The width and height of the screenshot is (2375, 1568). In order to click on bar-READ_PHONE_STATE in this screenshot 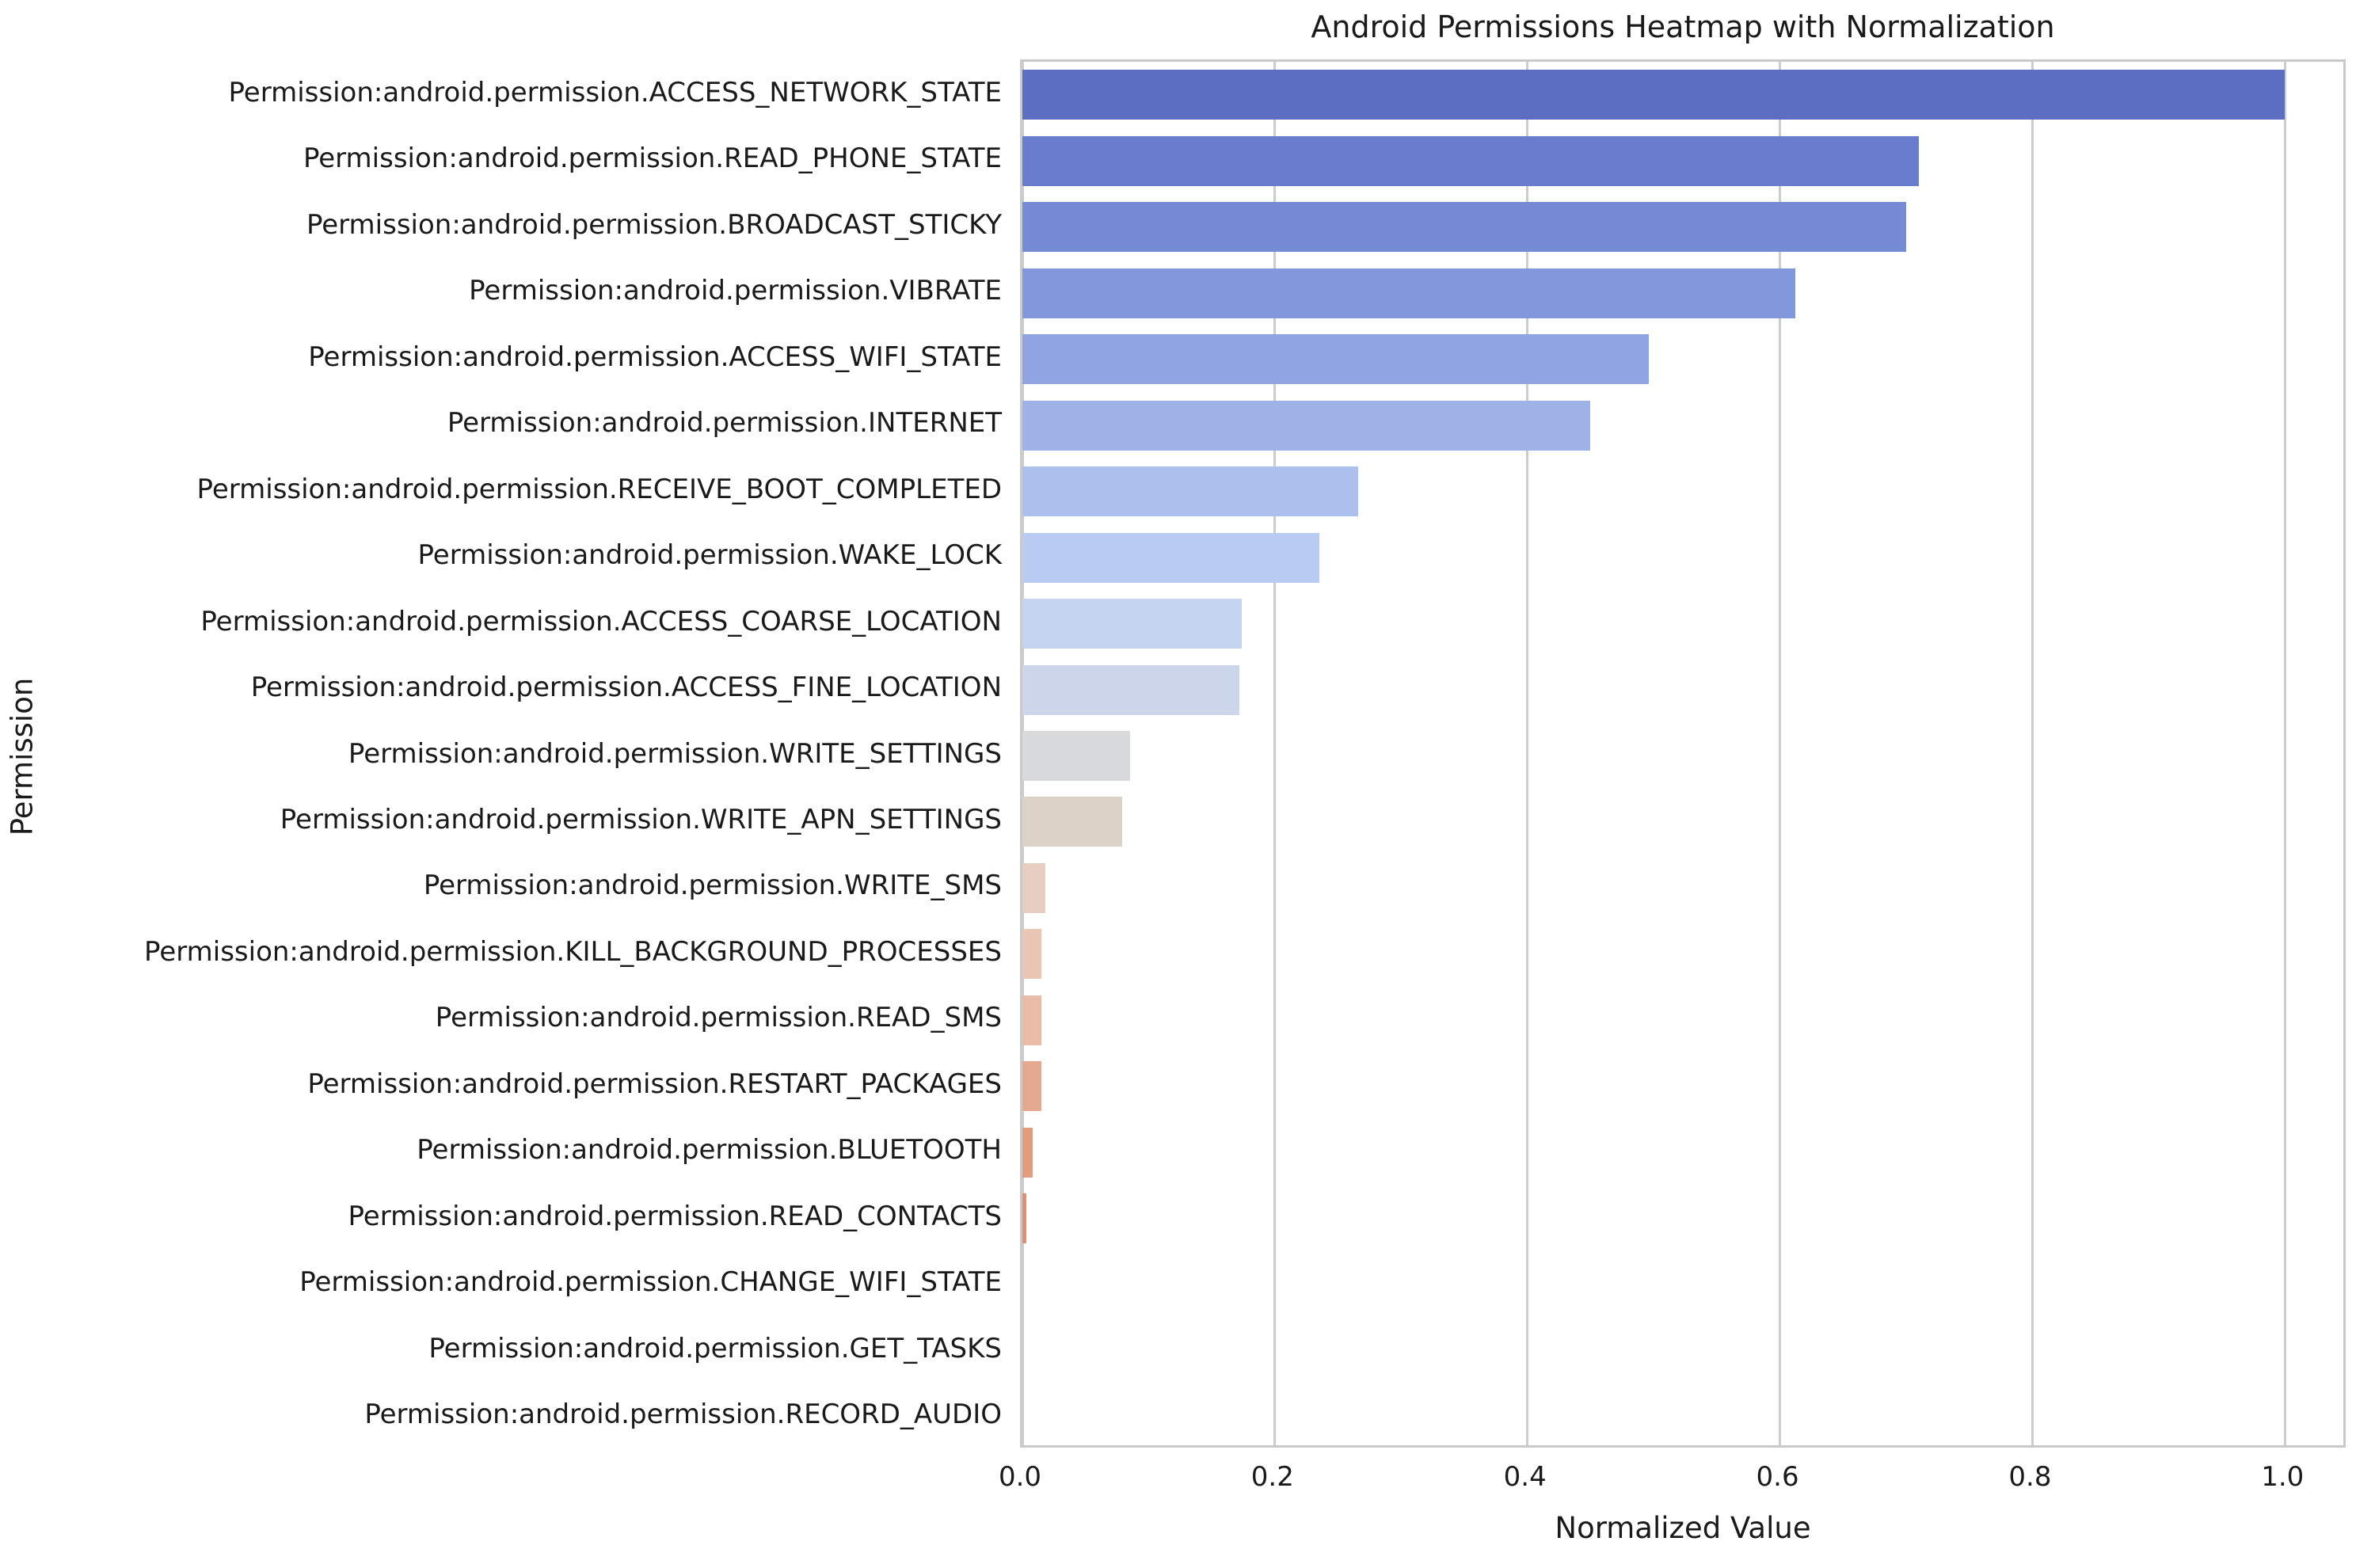, I will do `click(1470, 160)`.